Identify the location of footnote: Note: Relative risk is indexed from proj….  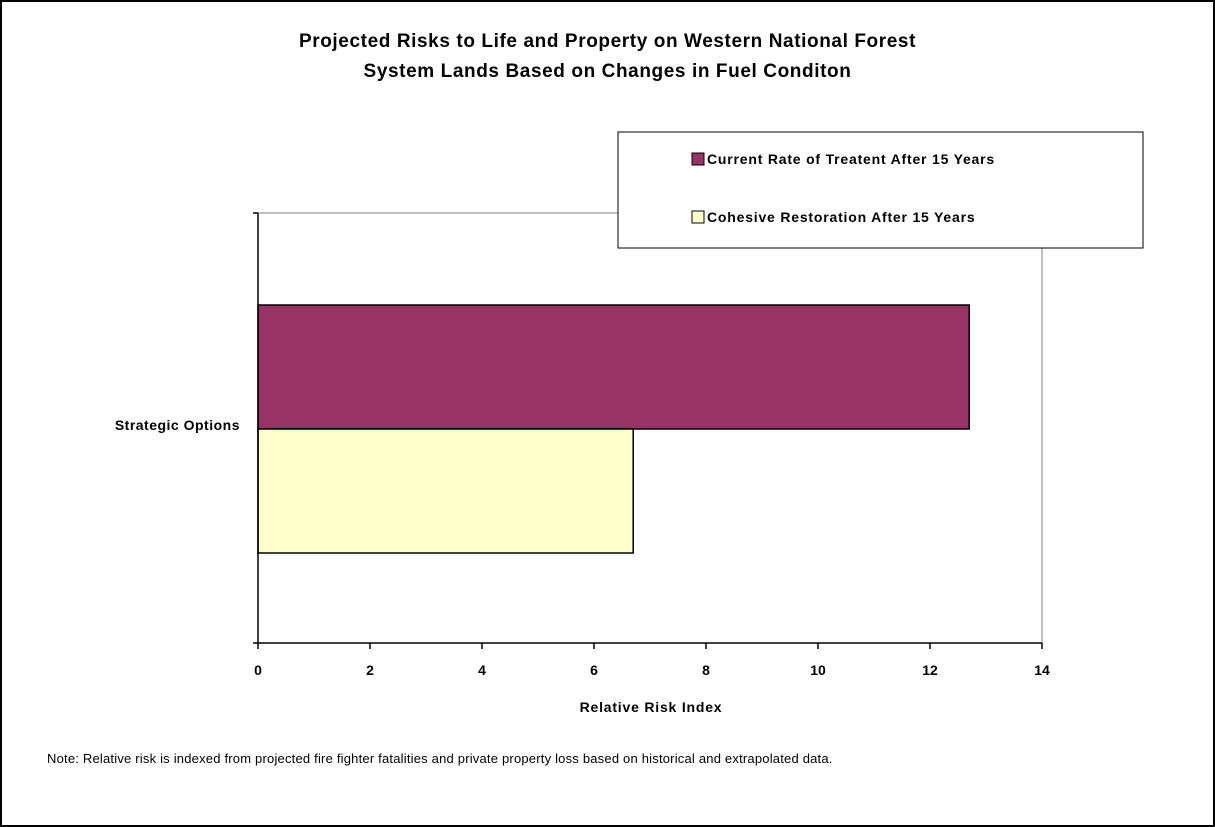
(440, 758).